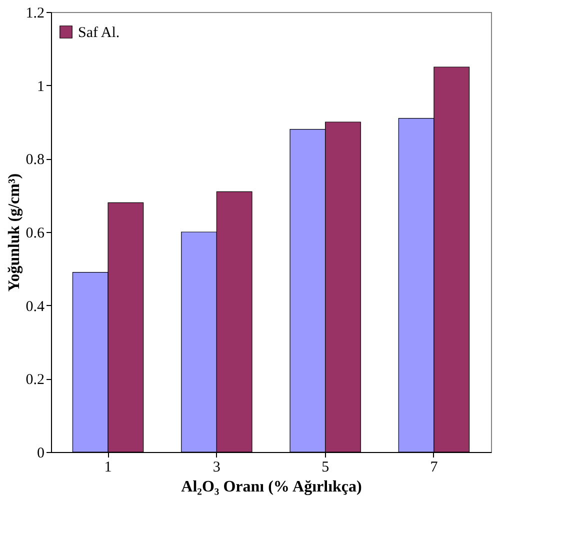 Image resolution: width=563 pixels, height=560 pixels. I want to click on x-tick-label: 3, so click(216, 468).